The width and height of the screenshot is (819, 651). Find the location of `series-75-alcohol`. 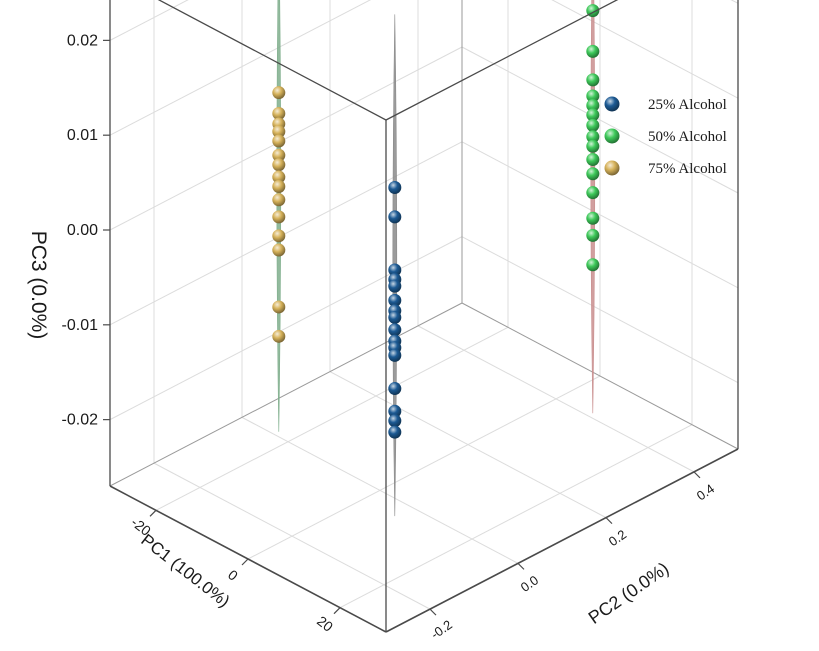

series-75-alcohol is located at coordinates (279, 214).